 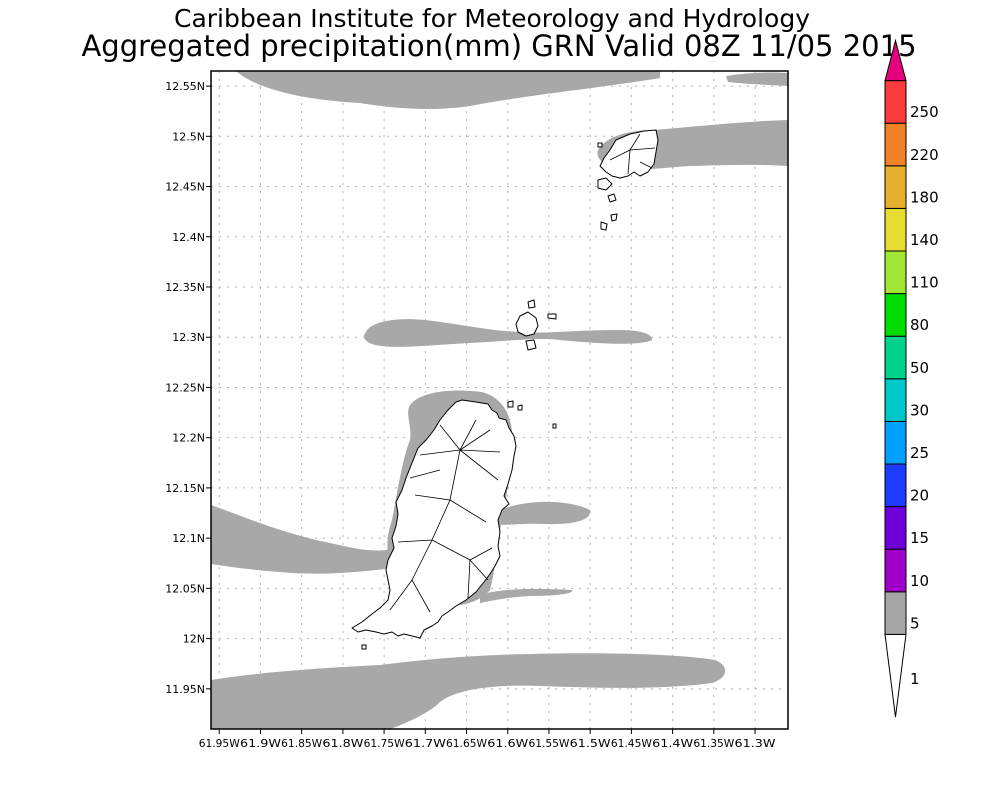 I want to click on lon-tick-label: 61.7W, so click(x=425, y=743).